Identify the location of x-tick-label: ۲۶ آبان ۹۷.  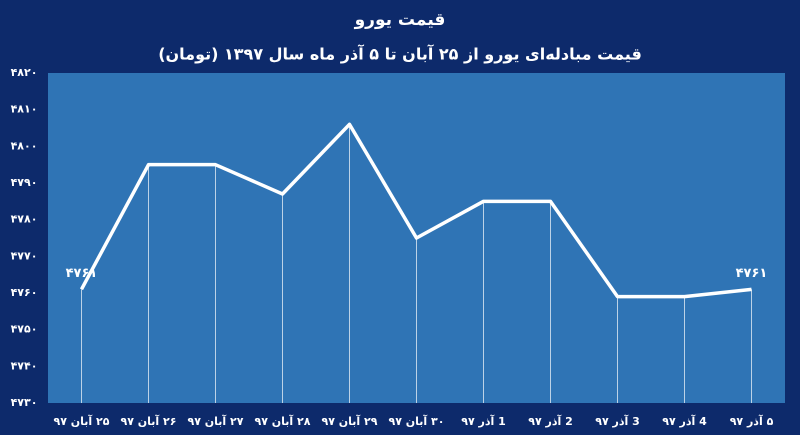
(149, 421).